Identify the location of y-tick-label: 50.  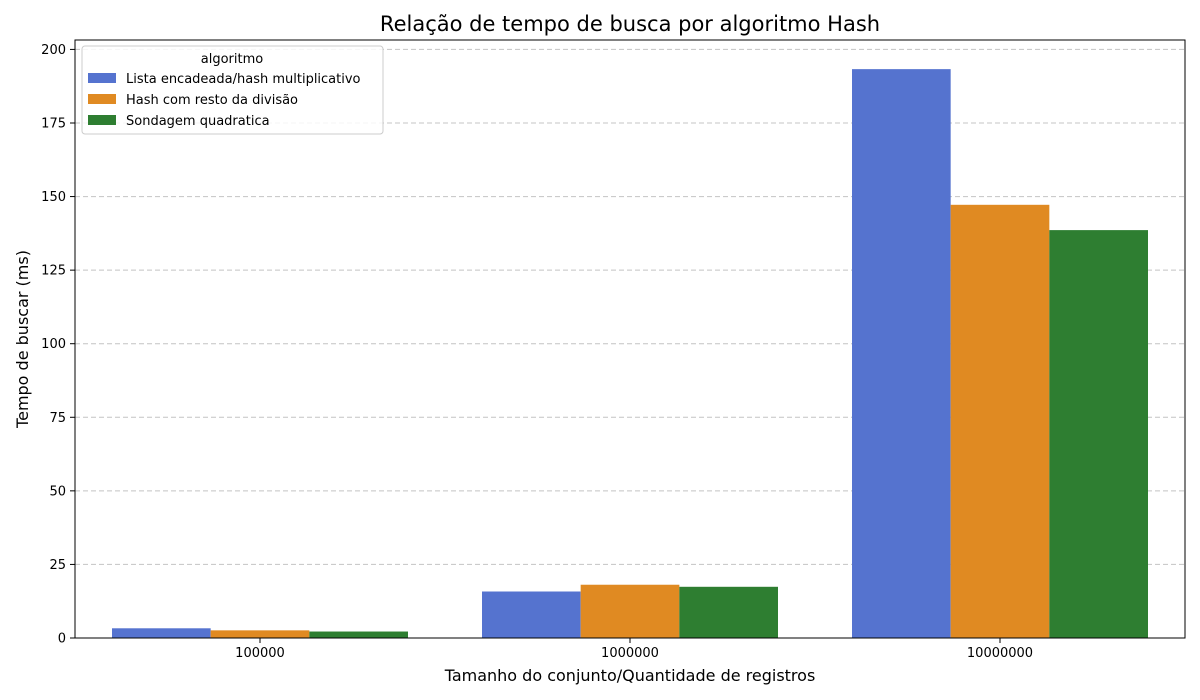
(57, 491).